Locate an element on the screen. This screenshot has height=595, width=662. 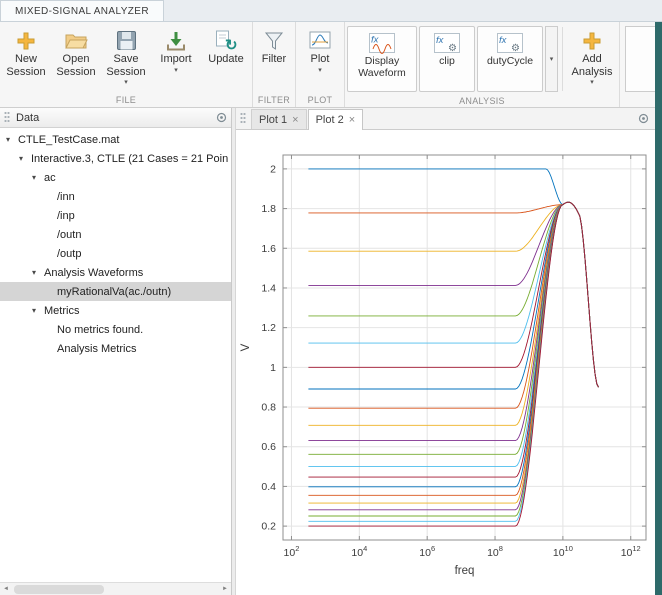
import-arrow-icon is located at coordinates (176, 40).